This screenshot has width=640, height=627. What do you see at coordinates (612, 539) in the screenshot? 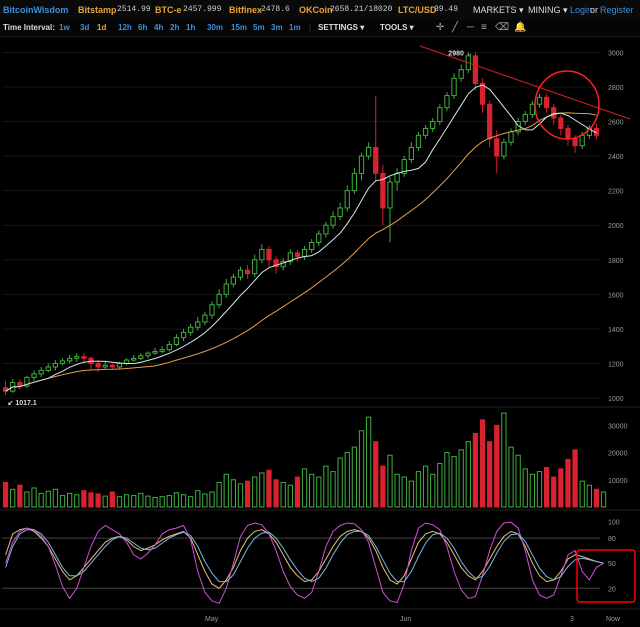
I see `stochastic-tick-label: 80` at bounding box center [612, 539].